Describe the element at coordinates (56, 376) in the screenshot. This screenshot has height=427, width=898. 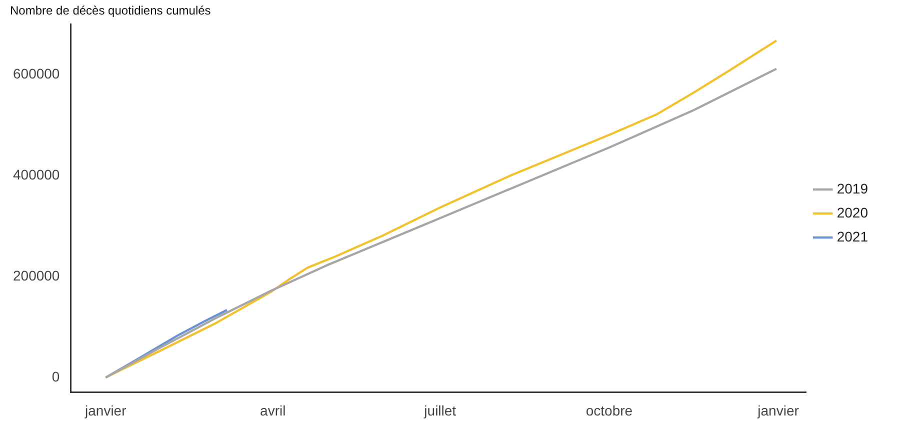
I see `y-tick-label: 0` at that location.